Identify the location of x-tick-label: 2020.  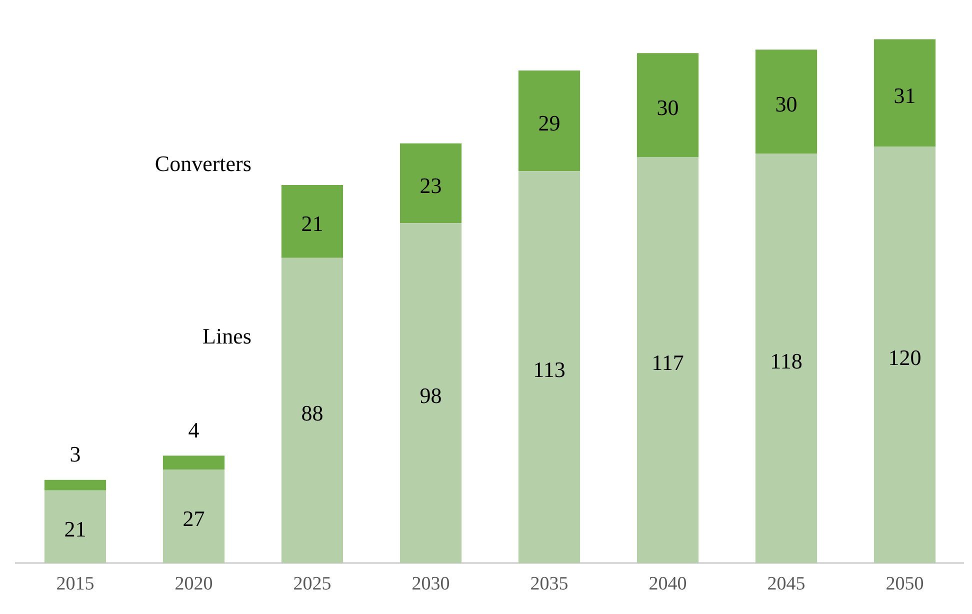
(193, 584).